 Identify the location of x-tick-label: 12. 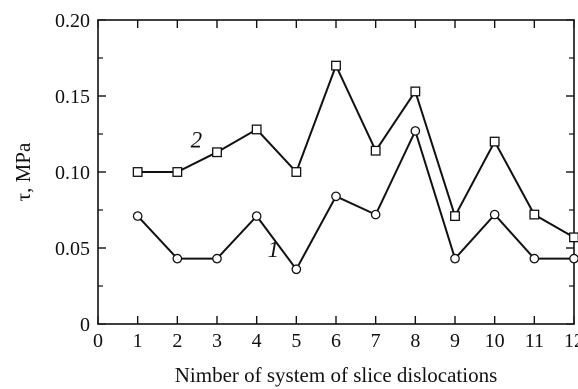
(571, 341).